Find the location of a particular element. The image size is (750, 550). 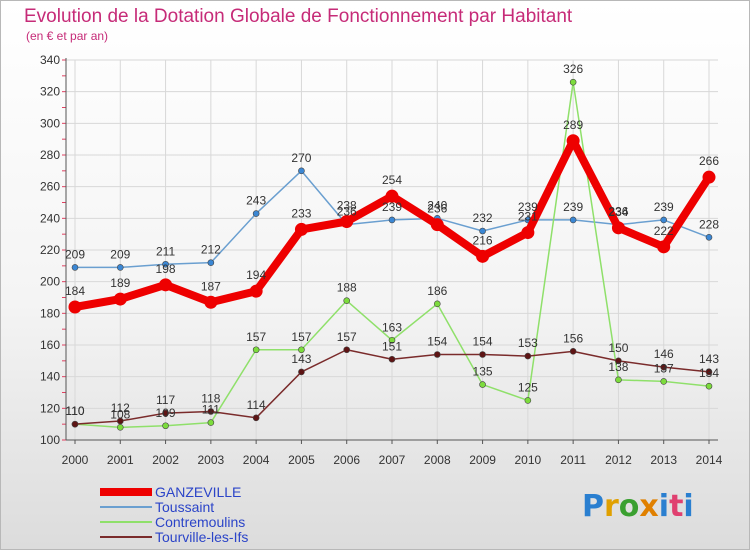

data-label: 184 is located at coordinates (75, 291).